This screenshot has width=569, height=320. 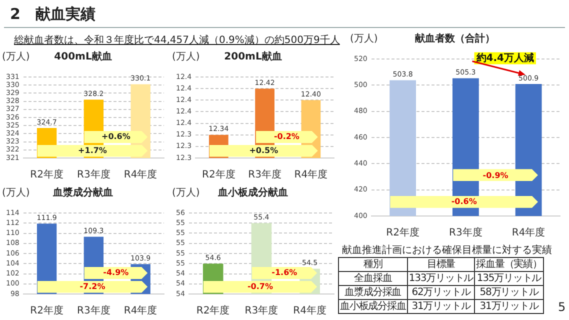 I want to click on annotation: -7.2%, so click(x=93, y=287).